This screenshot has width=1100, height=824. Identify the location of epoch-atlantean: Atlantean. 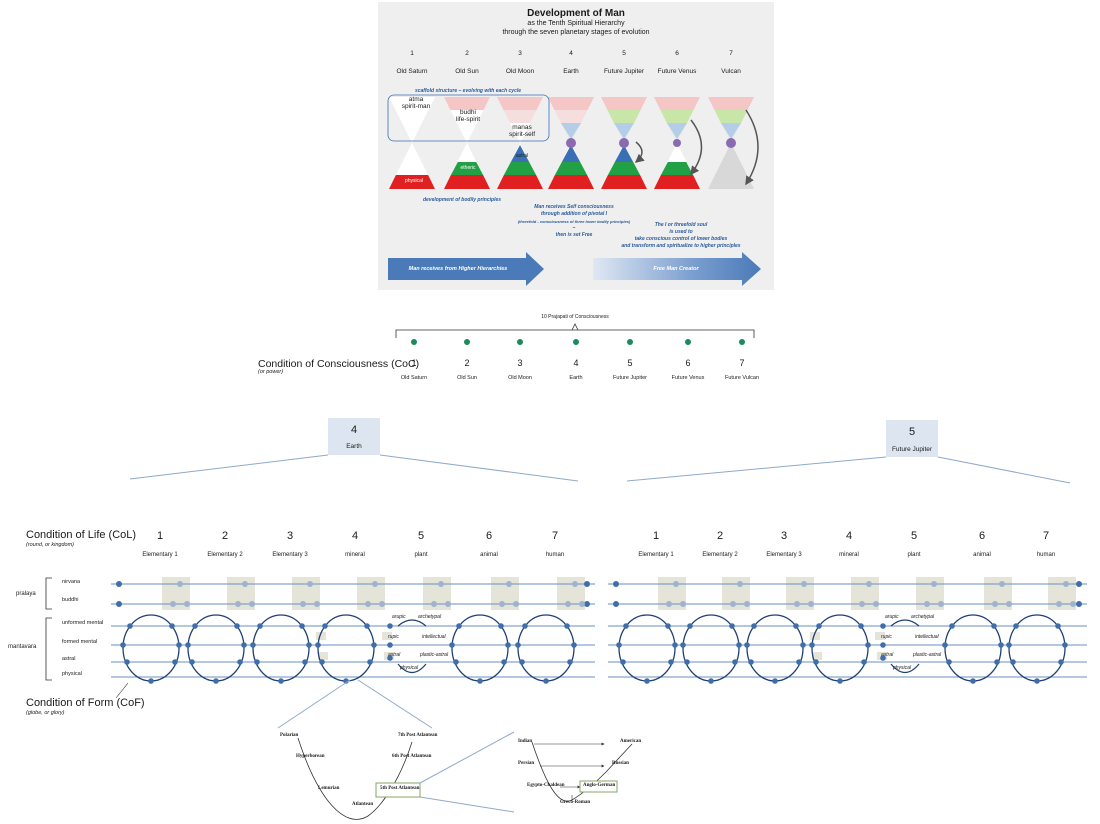
(363, 804).